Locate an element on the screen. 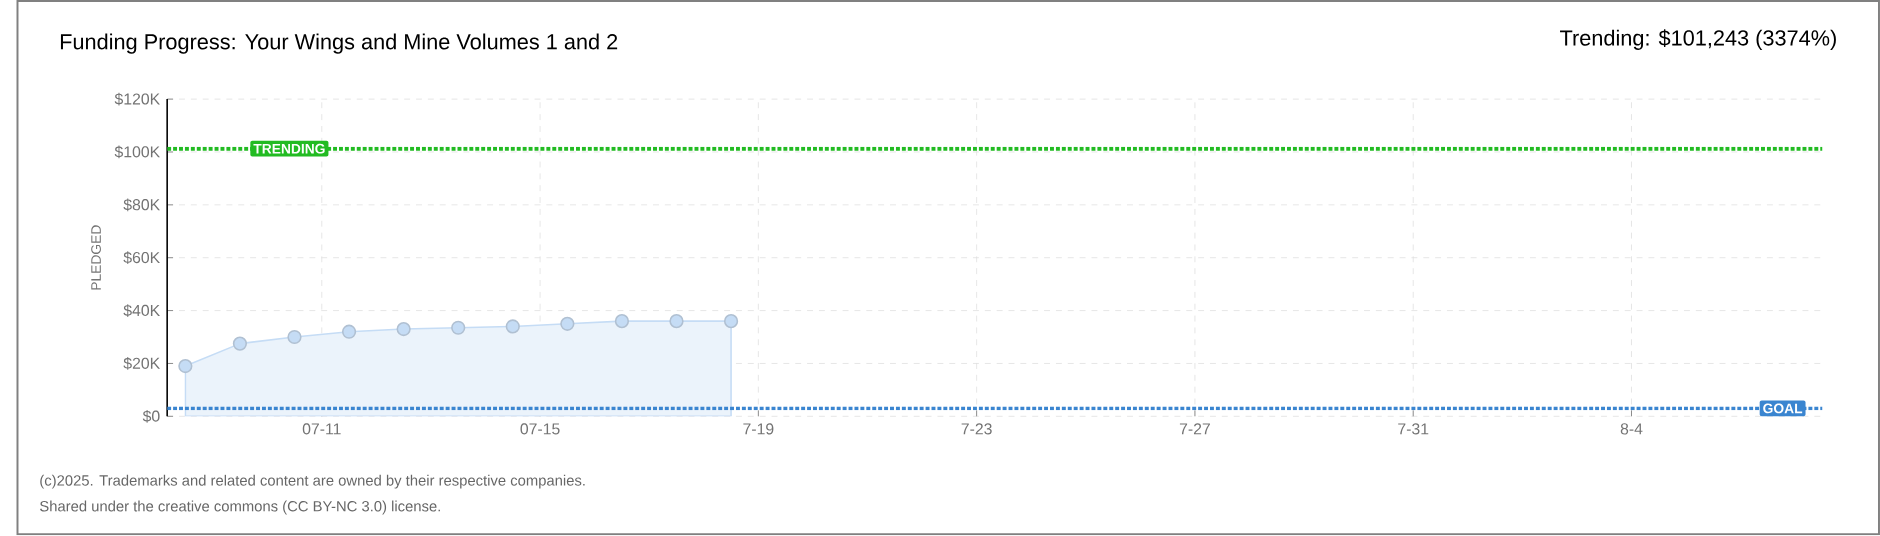  chart-subtitle: Trending: $101,243 (3374%) is located at coordinates (1698, 40).